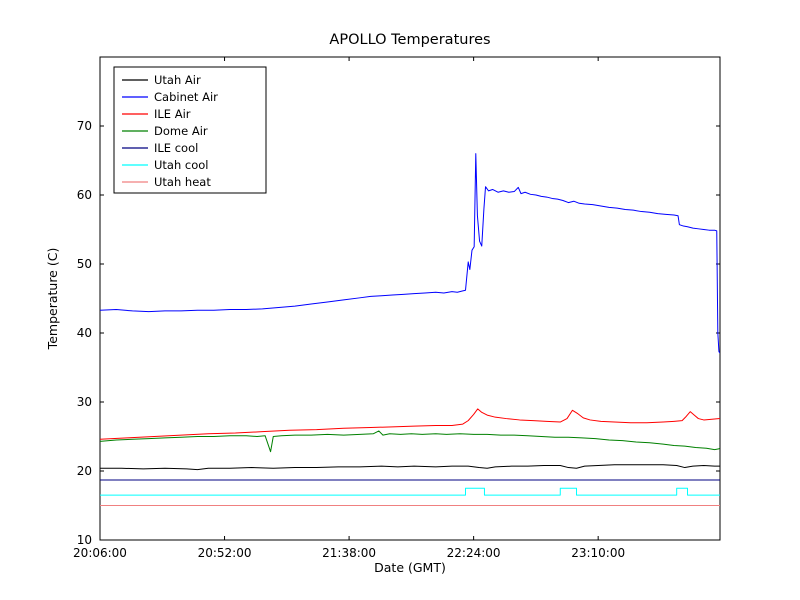 The height and width of the screenshot is (600, 800). Describe the element at coordinates (84, 540) in the screenshot. I see `y-tick-label: 10` at that location.